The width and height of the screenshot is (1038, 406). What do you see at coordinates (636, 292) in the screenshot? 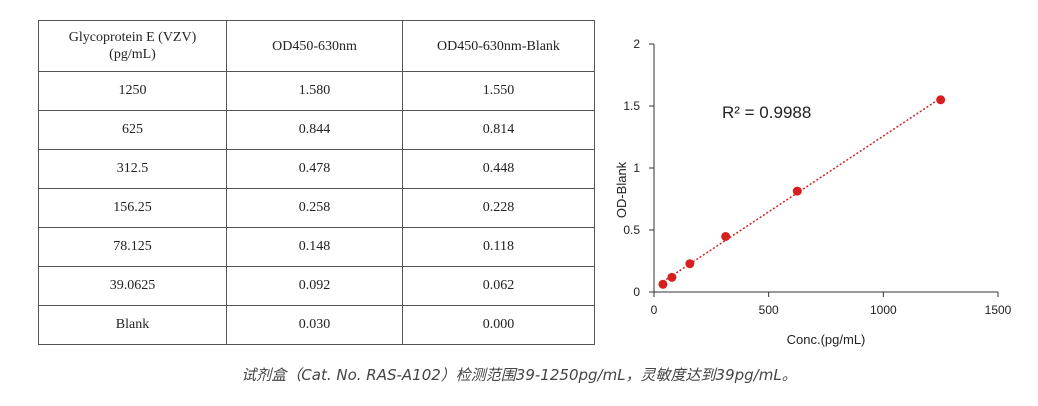
I see `y-tick-label: 0` at bounding box center [636, 292].